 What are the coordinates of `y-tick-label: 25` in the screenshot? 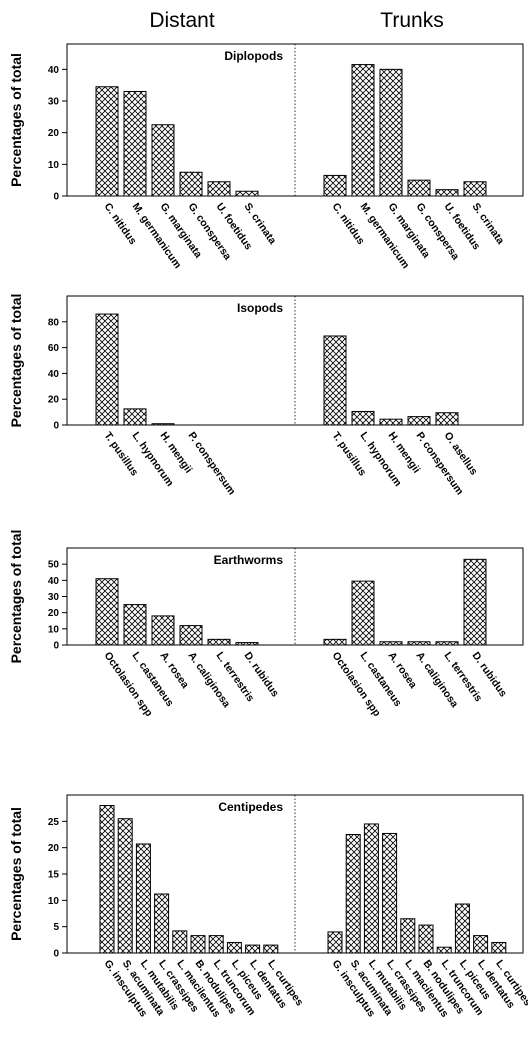 It's located at (54, 822).